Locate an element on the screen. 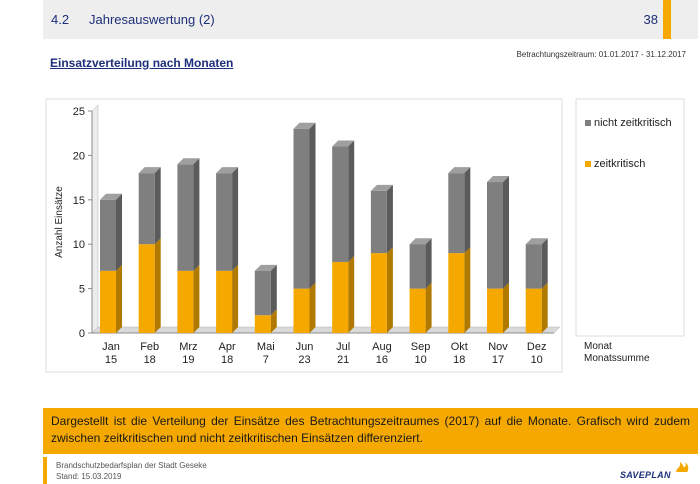  bar-side-zeitkritisch-dez is located at coordinates (544, 307).